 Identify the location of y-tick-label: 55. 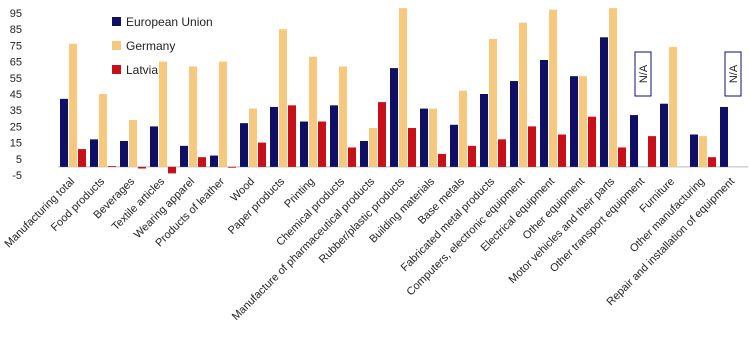
(16, 79).